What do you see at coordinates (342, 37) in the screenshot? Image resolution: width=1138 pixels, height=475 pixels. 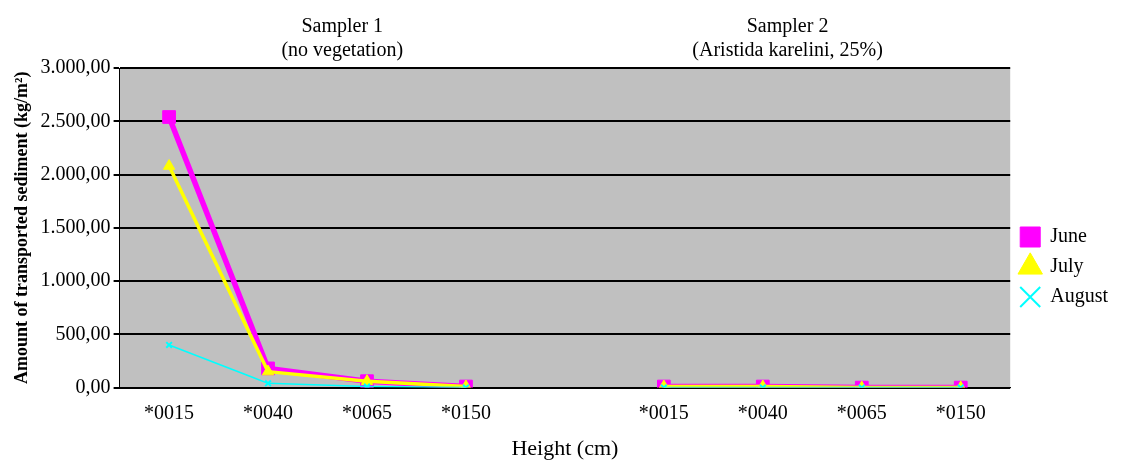 I see `text: Sampler 1 (no vegetation)` at bounding box center [342, 37].